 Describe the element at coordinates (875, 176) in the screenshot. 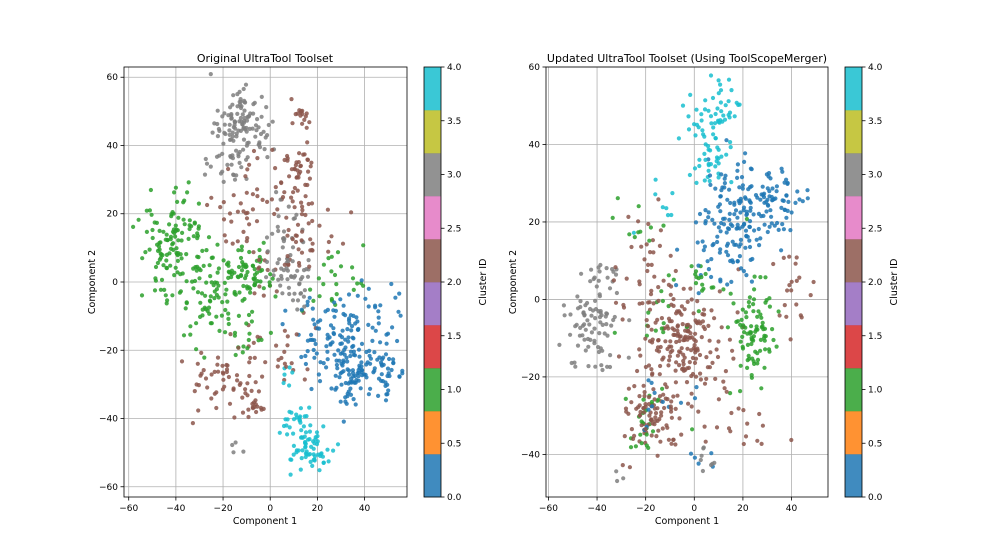

I see `colorbar-tick-label: 3.0` at that location.